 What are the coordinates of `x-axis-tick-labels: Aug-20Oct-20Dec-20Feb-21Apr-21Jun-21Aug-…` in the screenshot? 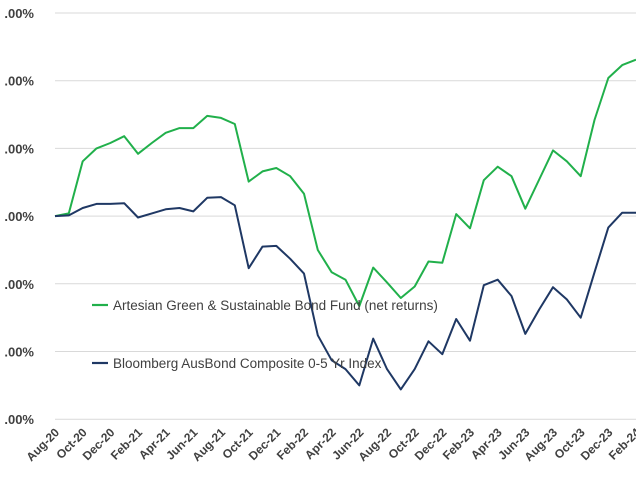 It's located at (329, 444).